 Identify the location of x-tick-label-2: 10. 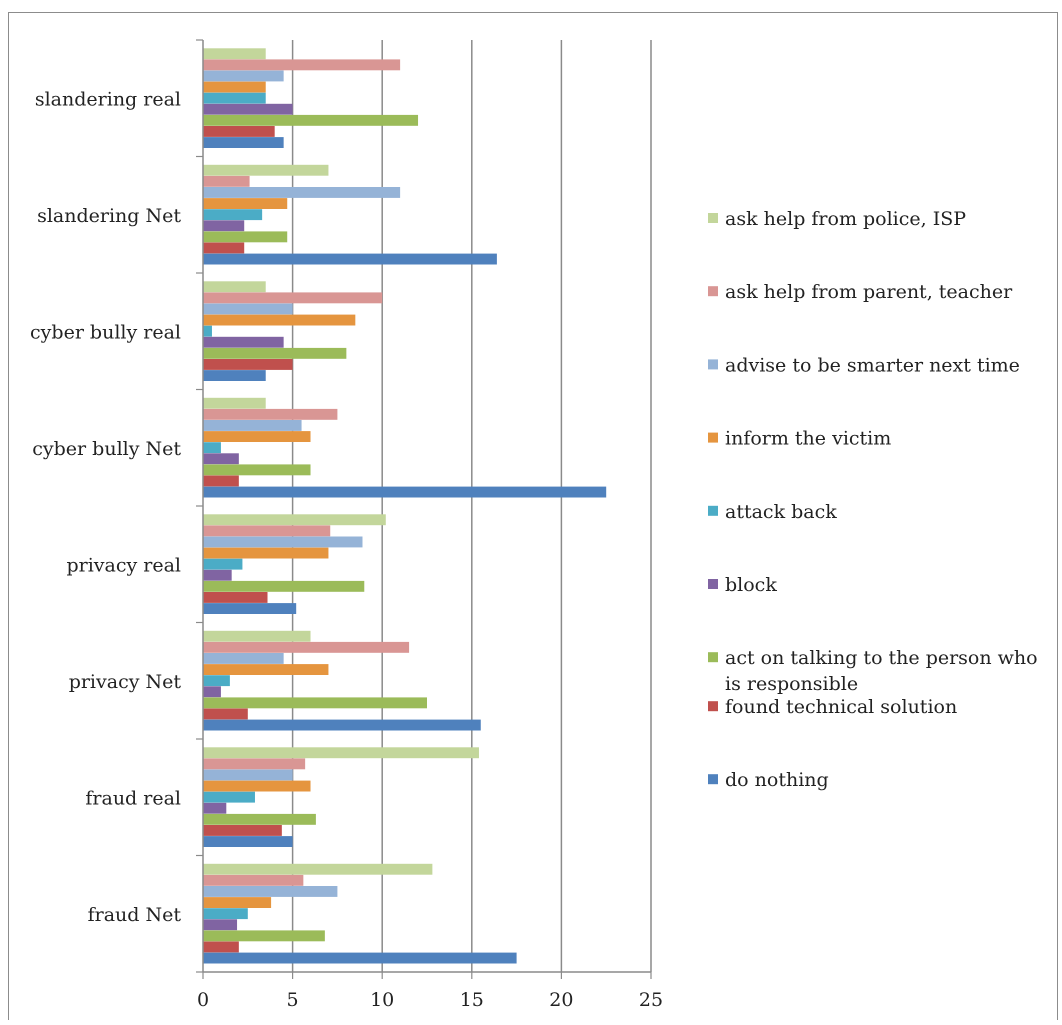
(382, 1000).